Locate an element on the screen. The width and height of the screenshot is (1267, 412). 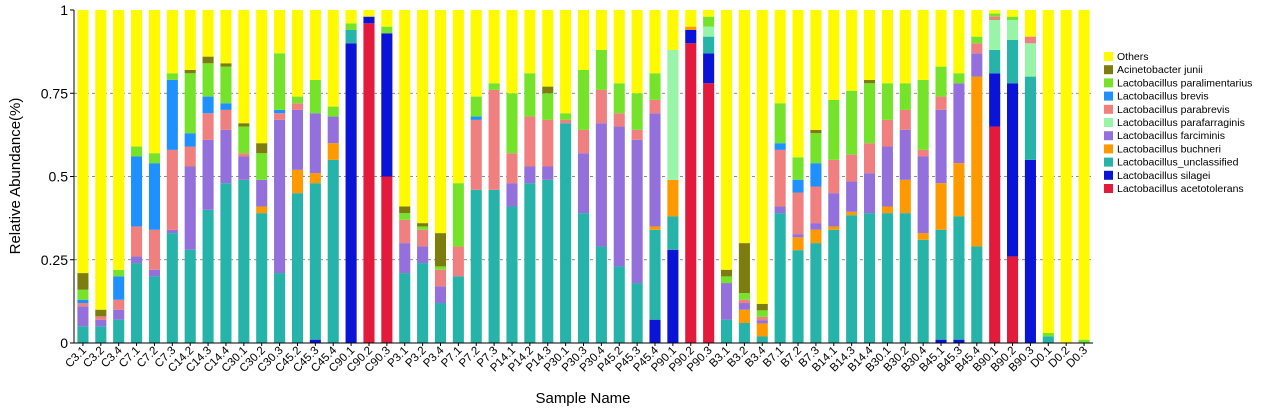
y-tick-labels: 0 0.25 0.5 0.75 1 is located at coordinates (57, 176).